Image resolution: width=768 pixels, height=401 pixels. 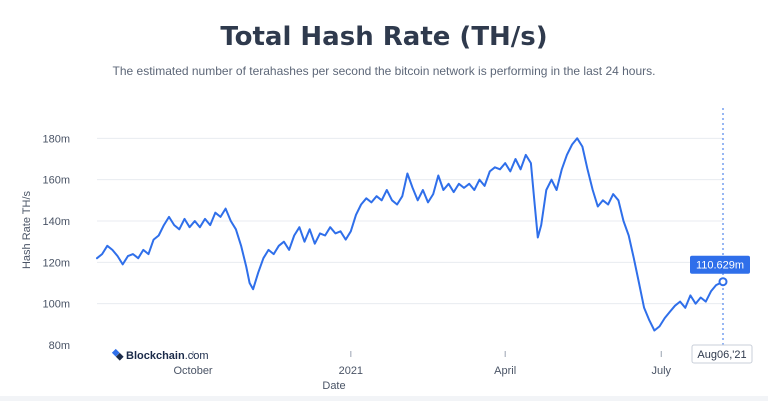 I want to click on watermark: Blockchain.com, so click(x=160, y=355).